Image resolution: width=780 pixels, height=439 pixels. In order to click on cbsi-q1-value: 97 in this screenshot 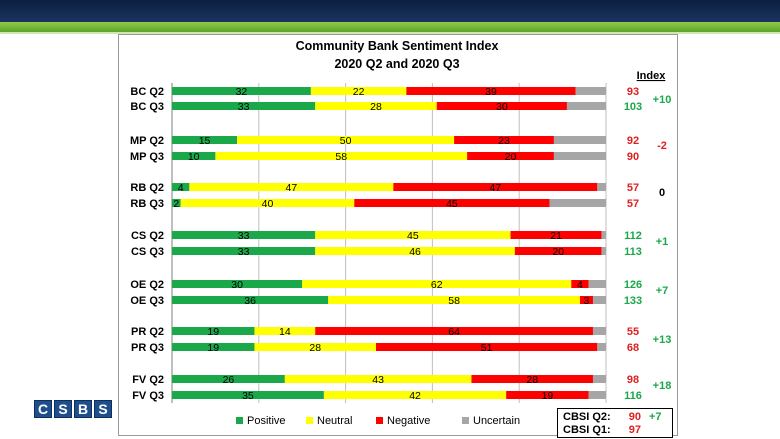, I will do `click(634, 430)`.